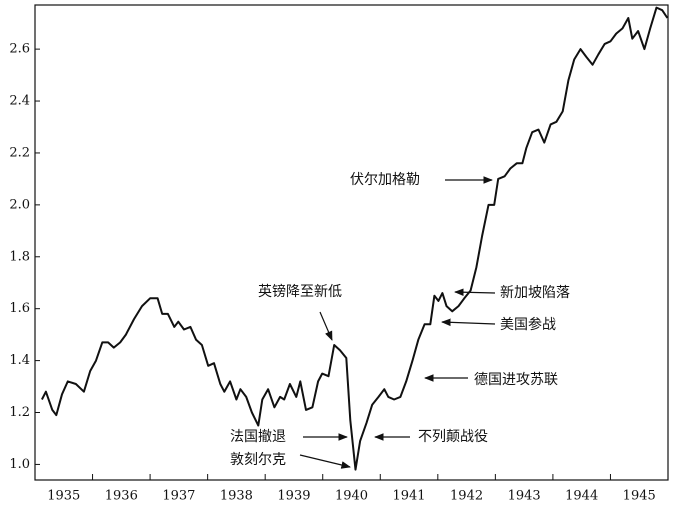  Describe the element at coordinates (121, 496) in the screenshot. I see `x-tick-label: 1936` at that location.